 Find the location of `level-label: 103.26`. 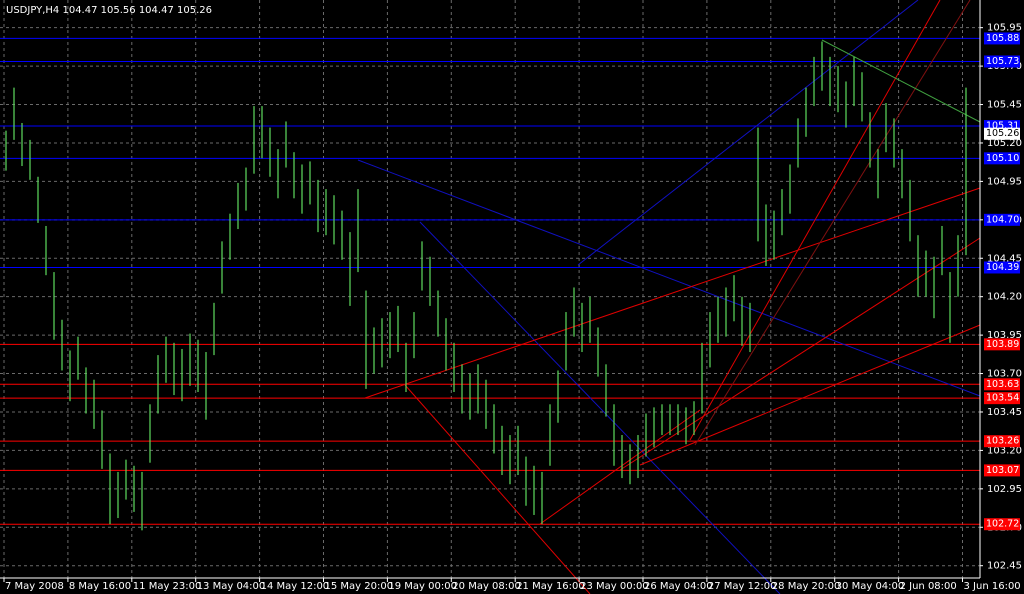

level-label: 103.26 is located at coordinates (1002, 441).